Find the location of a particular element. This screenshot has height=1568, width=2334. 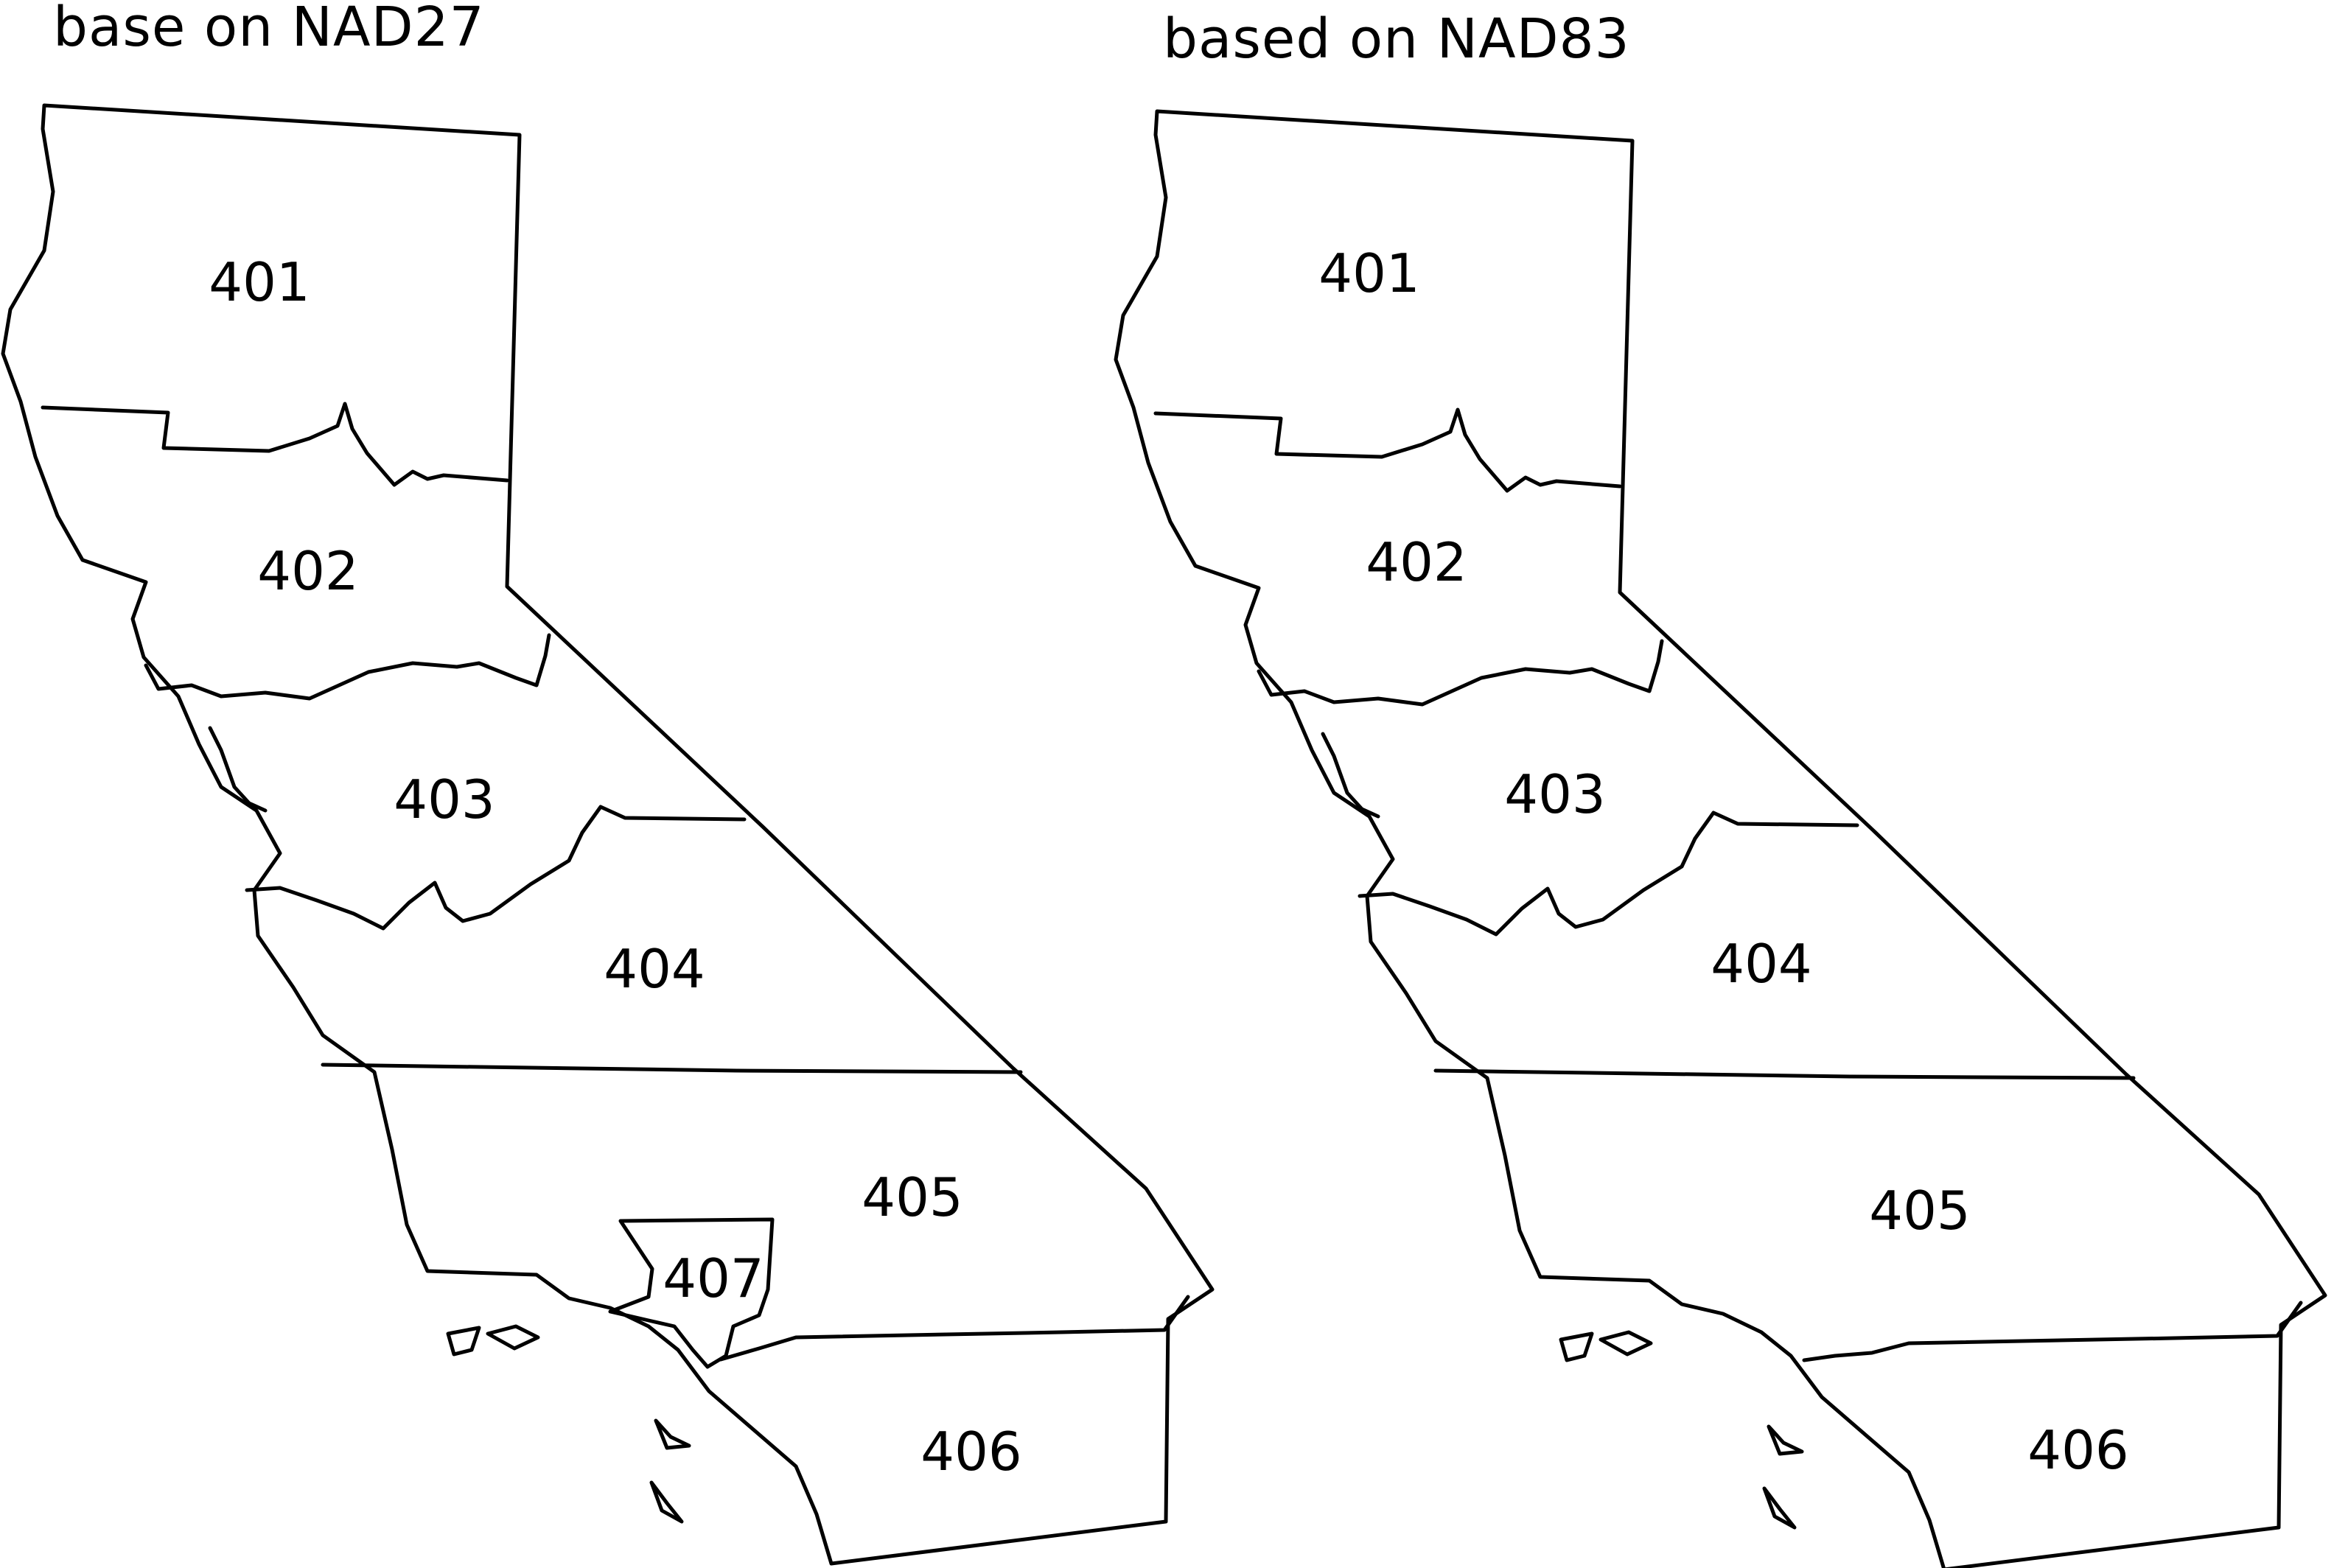

panel-title-nad83: based on NAD83 is located at coordinates (1396, 39).